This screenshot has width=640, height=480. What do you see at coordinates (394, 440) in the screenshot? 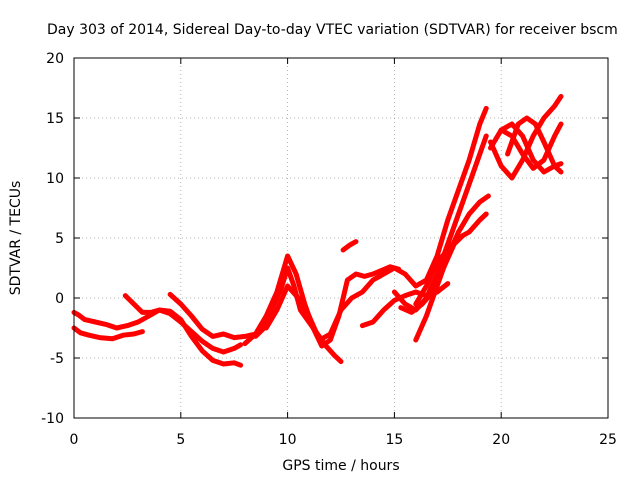
I see `x-tick-label: 15` at bounding box center [394, 440].